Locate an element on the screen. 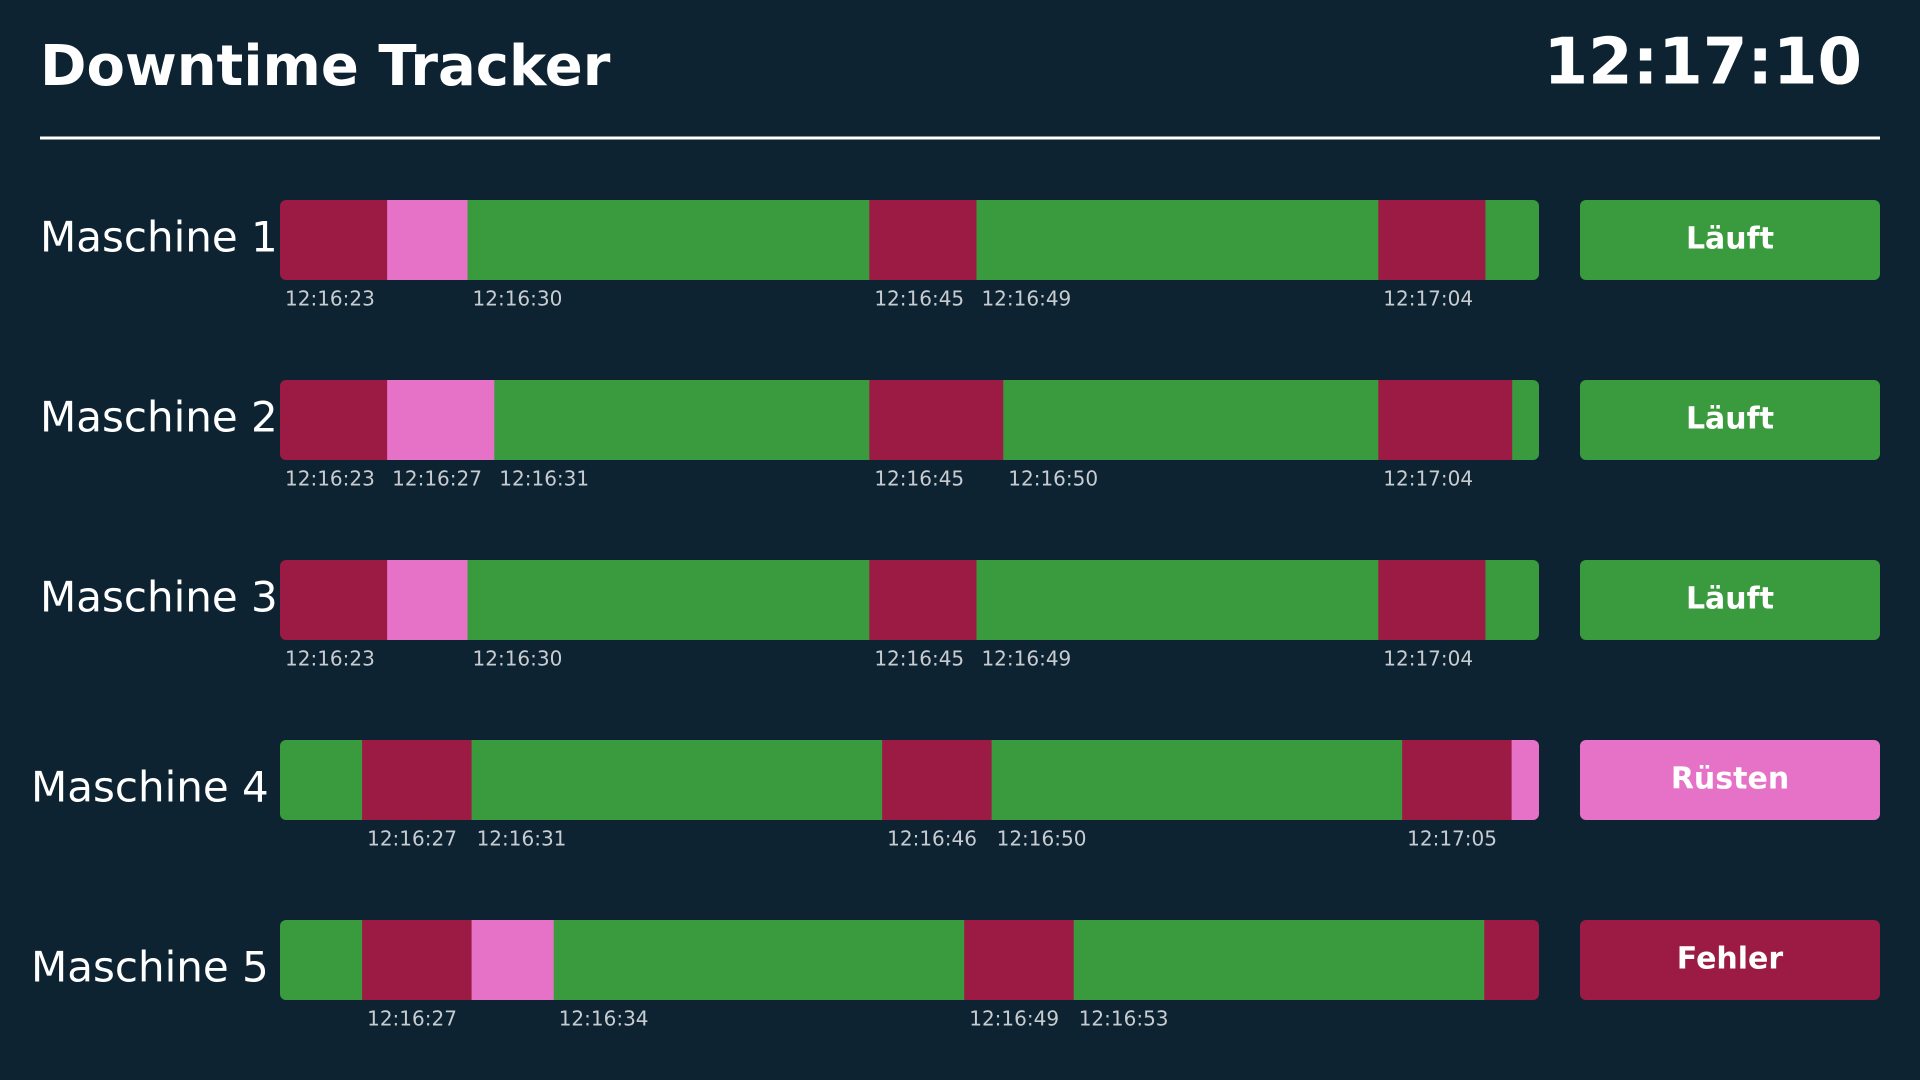 The image size is (1920, 1080). segment-time: 12:16:34 is located at coordinates (604, 1019).